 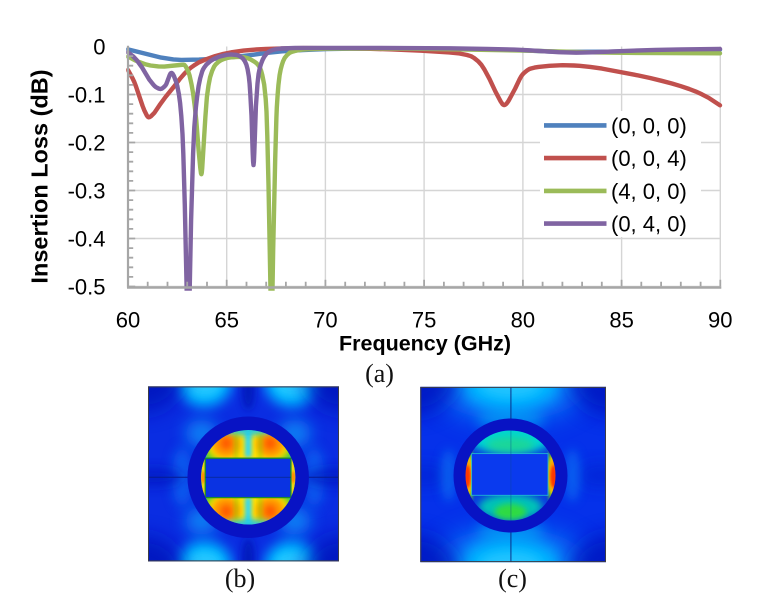 I want to click on svg-text: Frequency (GHz), so click(x=425, y=344).